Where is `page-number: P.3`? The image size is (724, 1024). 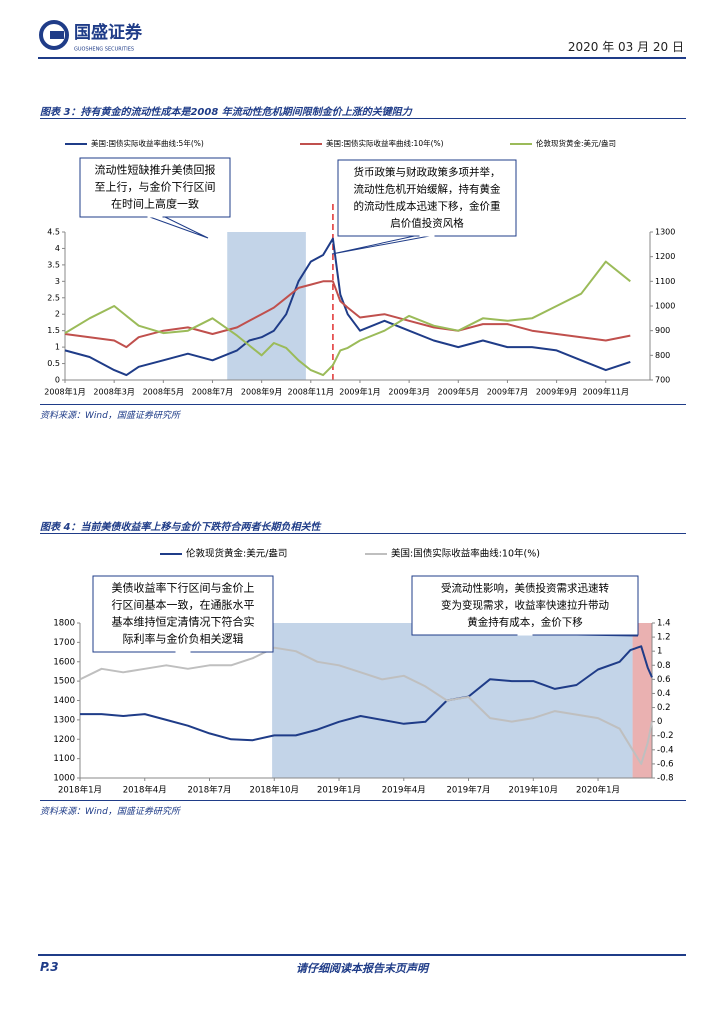 page-number: P.3 is located at coordinates (49, 967).